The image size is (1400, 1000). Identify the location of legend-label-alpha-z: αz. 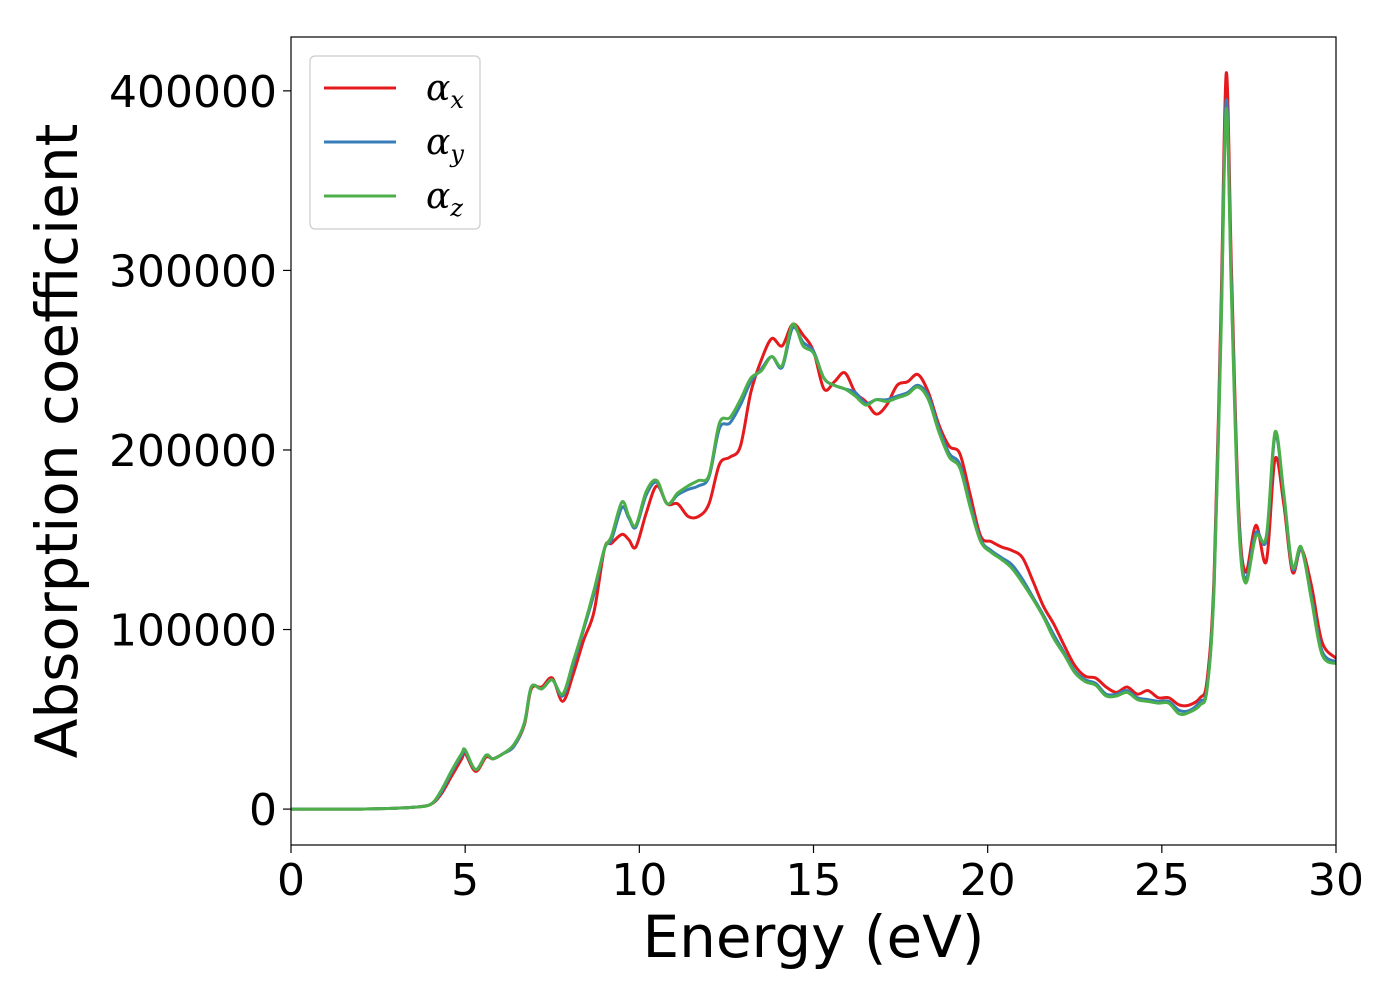
(444, 199).